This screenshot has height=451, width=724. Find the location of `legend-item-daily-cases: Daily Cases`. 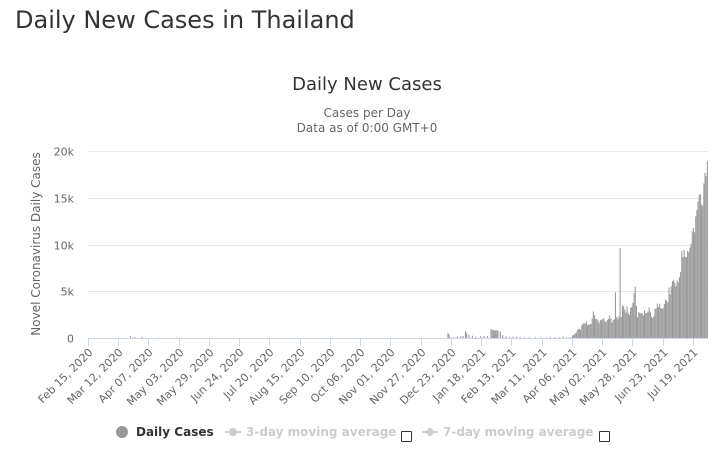

legend-item-daily-cases: Daily Cases is located at coordinates (165, 432).